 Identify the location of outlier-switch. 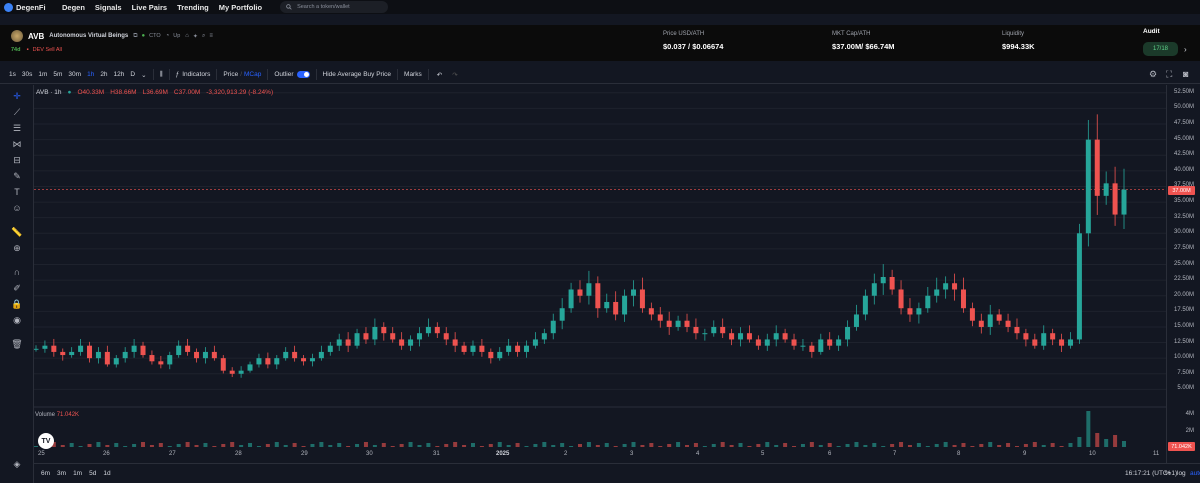
(303, 74).